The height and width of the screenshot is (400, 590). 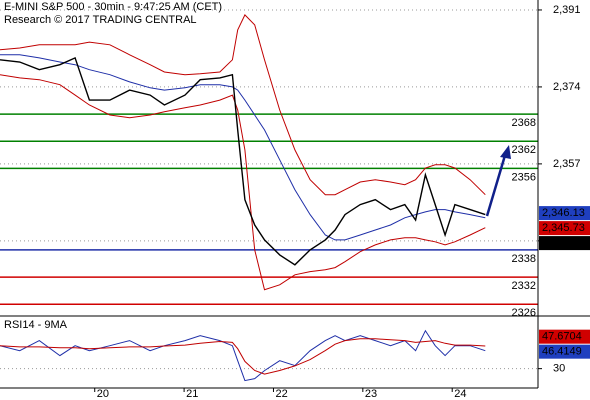 What do you see at coordinates (460, 394) in the screenshot?
I see `x-tick-label: 24` at bounding box center [460, 394].